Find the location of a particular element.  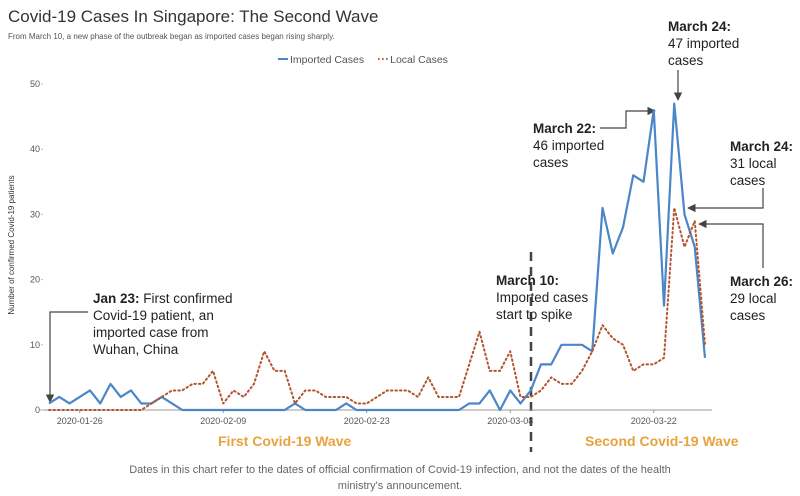

legend-label: Local Cases is located at coordinates (419, 60).